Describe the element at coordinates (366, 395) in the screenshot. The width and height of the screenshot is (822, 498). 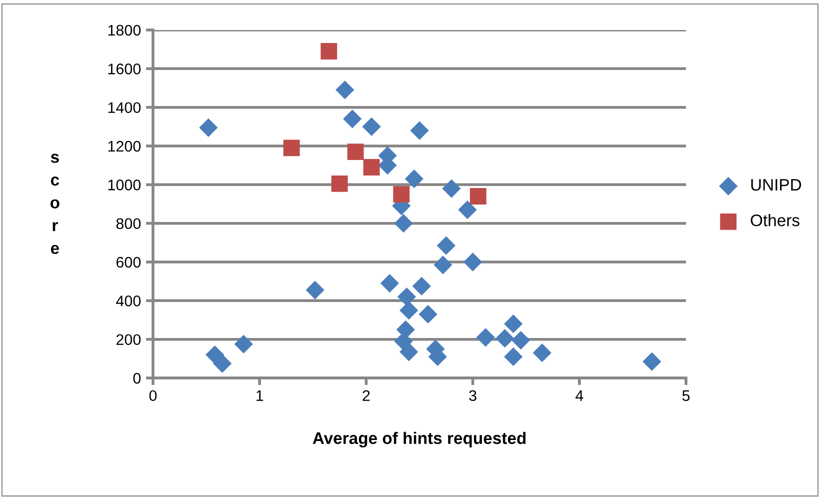
I see `x-tick-label: 2` at that location.